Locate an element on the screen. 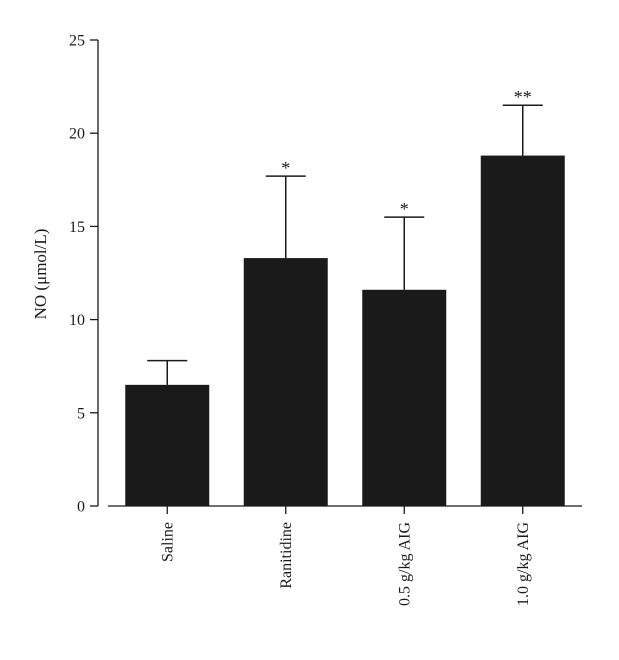  y-axis: 0 5 10 15 20 25 is located at coordinates (84, 274).